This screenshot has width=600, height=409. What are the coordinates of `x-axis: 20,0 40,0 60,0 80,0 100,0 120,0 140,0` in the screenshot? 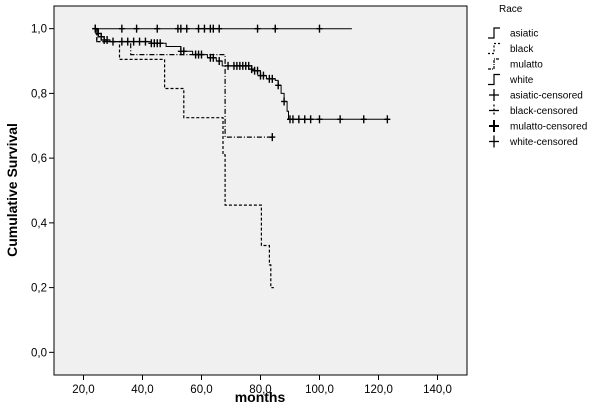 It's located at (262, 385).